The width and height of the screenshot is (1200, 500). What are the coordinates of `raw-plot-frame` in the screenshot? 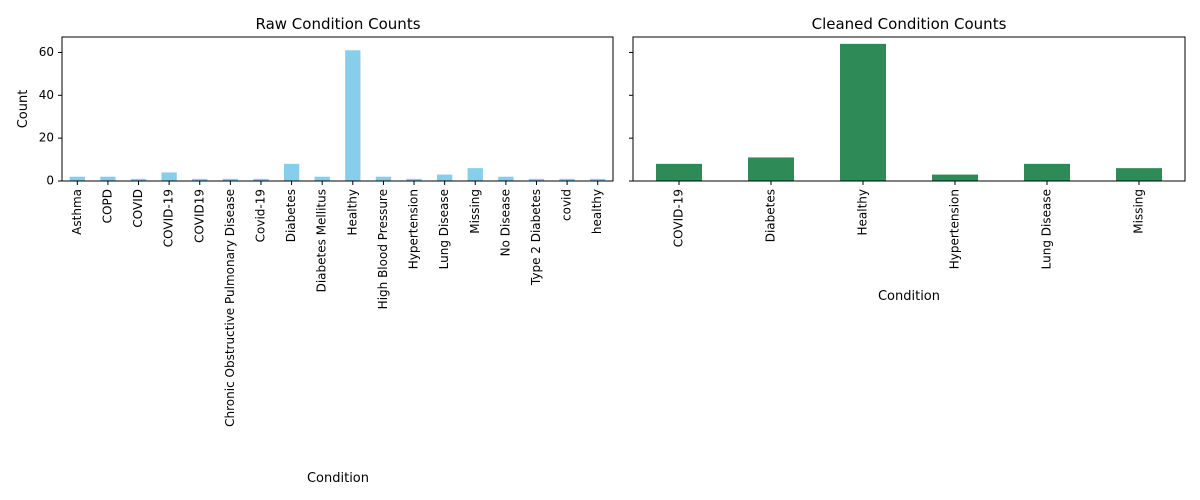 It's located at (337, 109).